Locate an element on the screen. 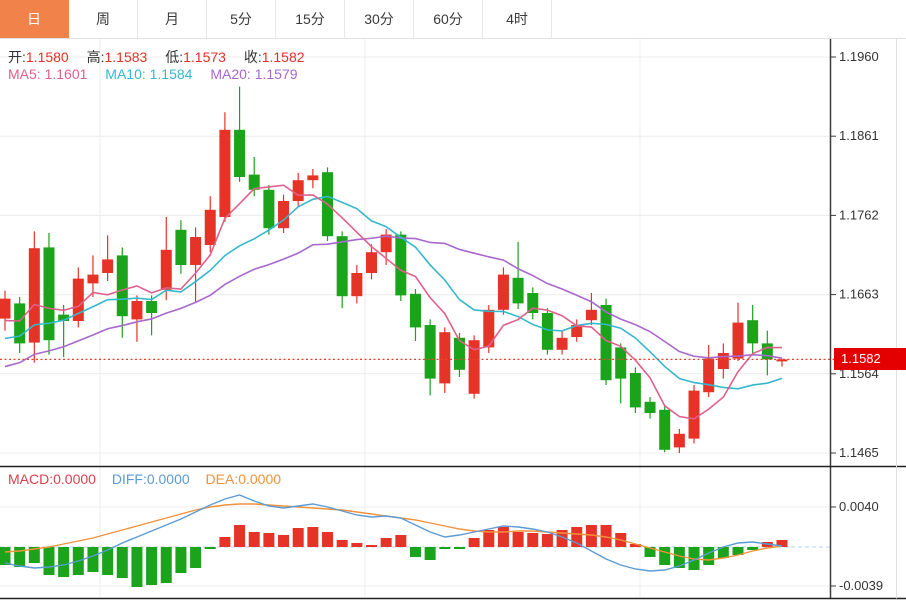 This screenshot has width=906, height=603. tab-month: 月 is located at coordinates (172, 19).